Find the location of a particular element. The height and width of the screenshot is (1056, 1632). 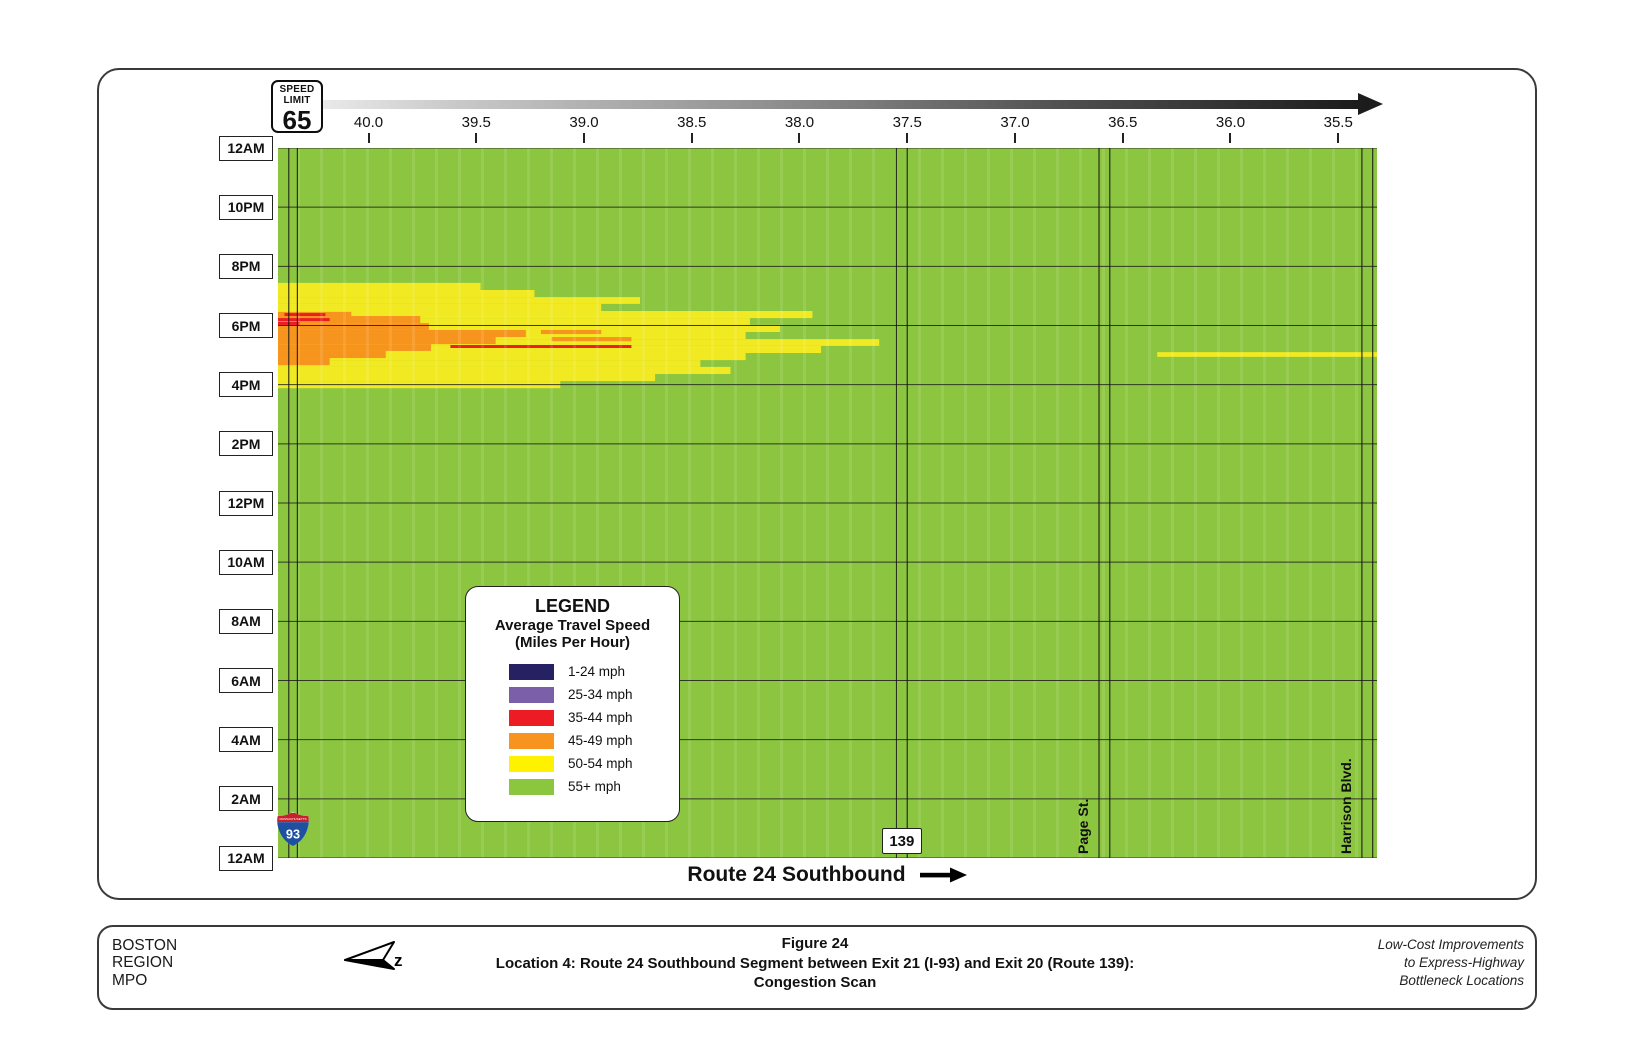

north-arrow-icon: z is located at coordinates (373, 955).